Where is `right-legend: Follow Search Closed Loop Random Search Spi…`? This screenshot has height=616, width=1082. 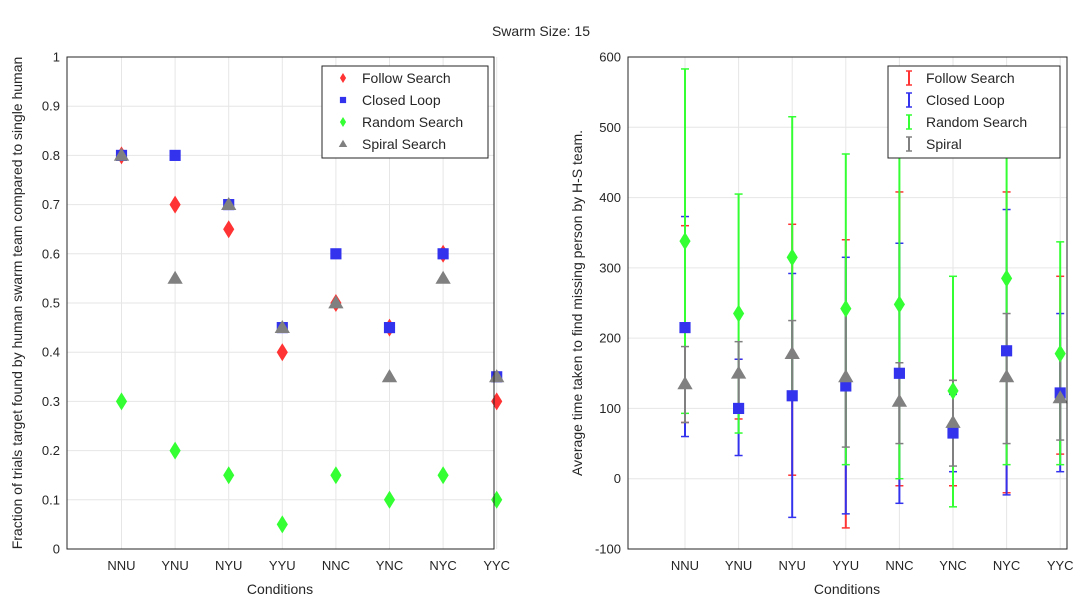
right-legend: Follow Search Closed Loop Random Search Spi… is located at coordinates (974, 112).